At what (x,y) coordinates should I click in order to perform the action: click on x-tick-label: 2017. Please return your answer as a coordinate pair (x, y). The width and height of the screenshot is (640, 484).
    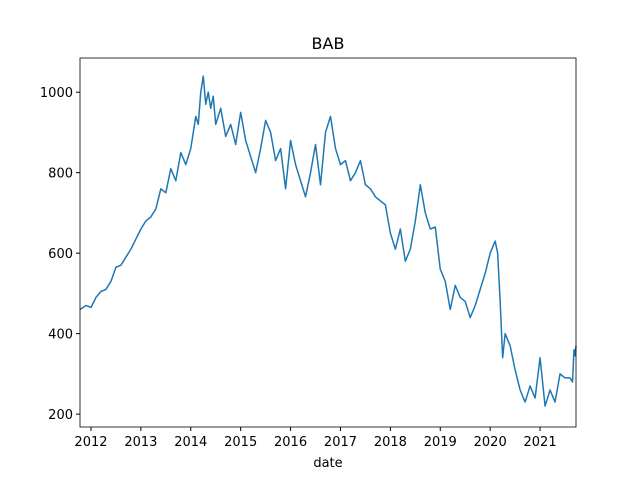
    Looking at the image, I should click on (340, 442).